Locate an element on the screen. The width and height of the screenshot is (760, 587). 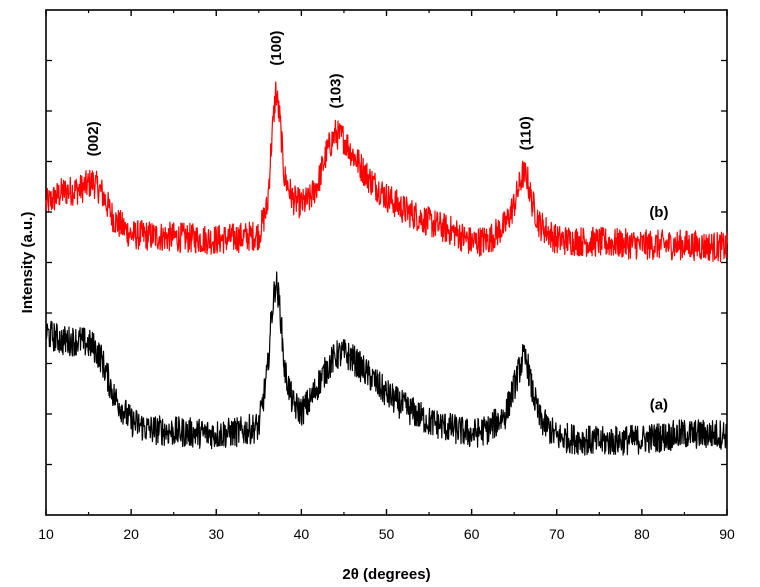
x-tick-label: 10 is located at coordinates (46, 534).